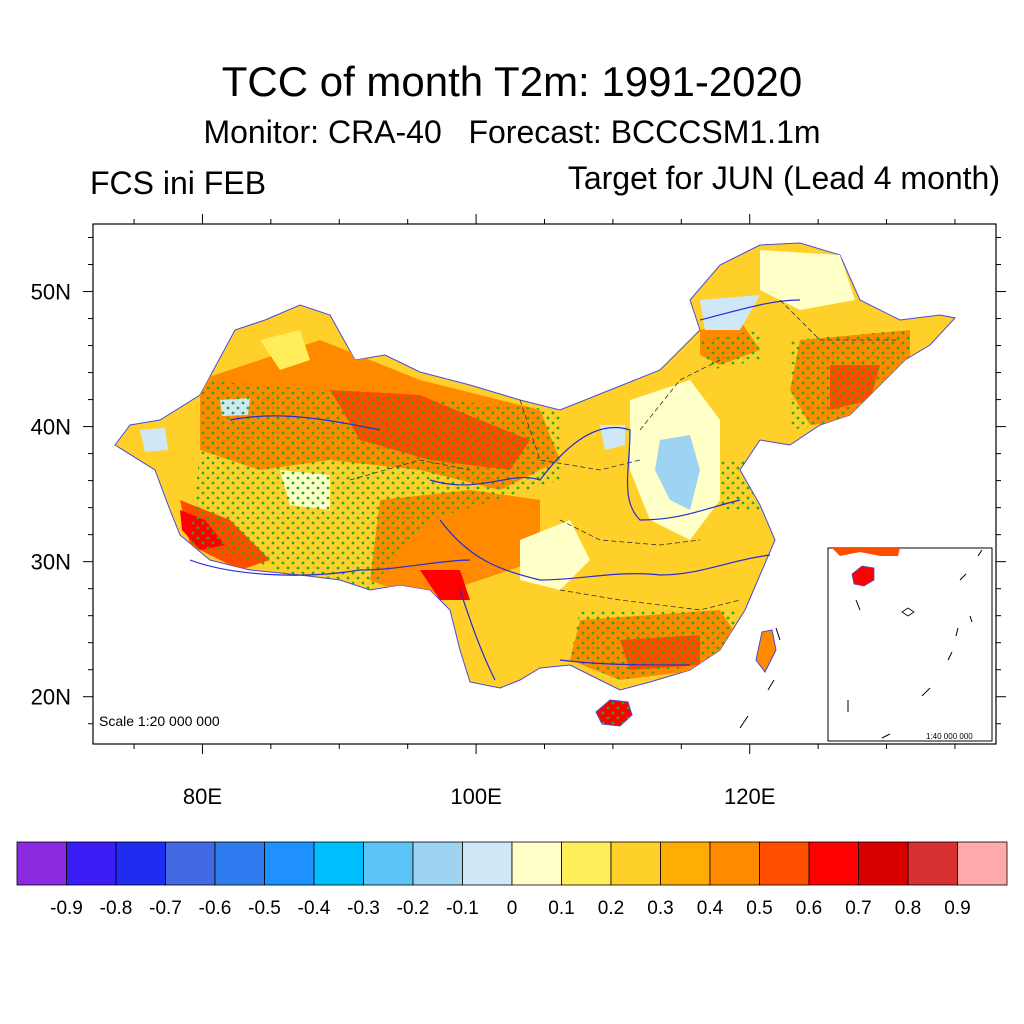 The width and height of the screenshot is (1024, 1024). I want to click on colorbar-label: -0.3, so click(363, 908).